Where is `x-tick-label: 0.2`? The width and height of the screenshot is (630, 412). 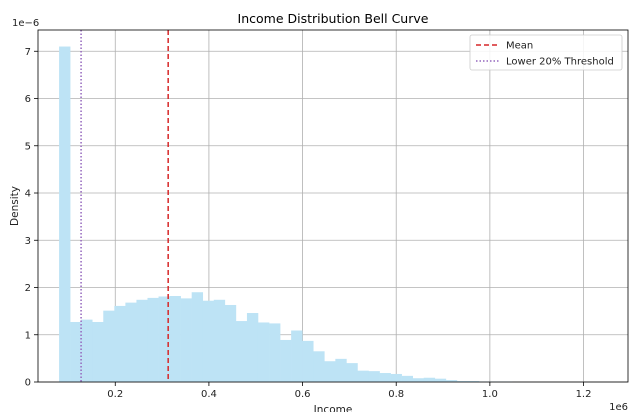
x-tick-label: 0.2 is located at coordinates (115, 394).